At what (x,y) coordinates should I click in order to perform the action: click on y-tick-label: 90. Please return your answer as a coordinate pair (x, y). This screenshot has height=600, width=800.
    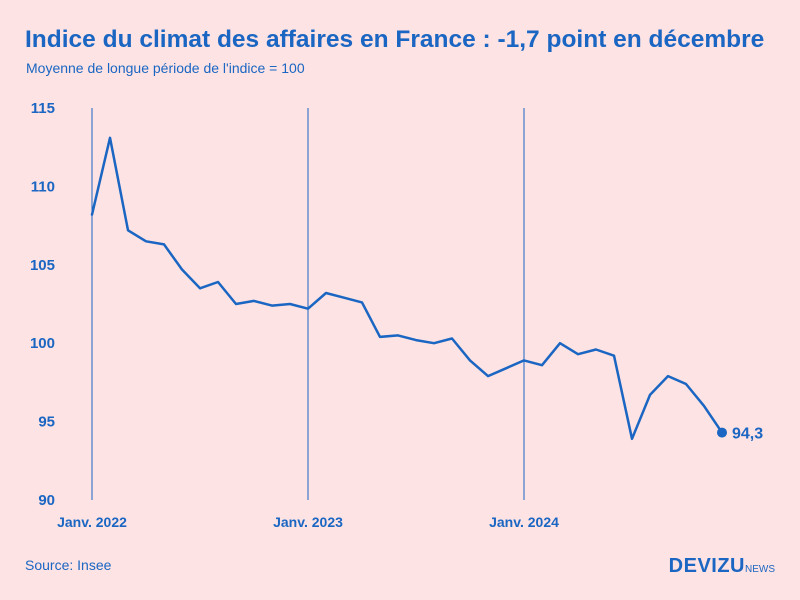
    Looking at the image, I should click on (46, 500).